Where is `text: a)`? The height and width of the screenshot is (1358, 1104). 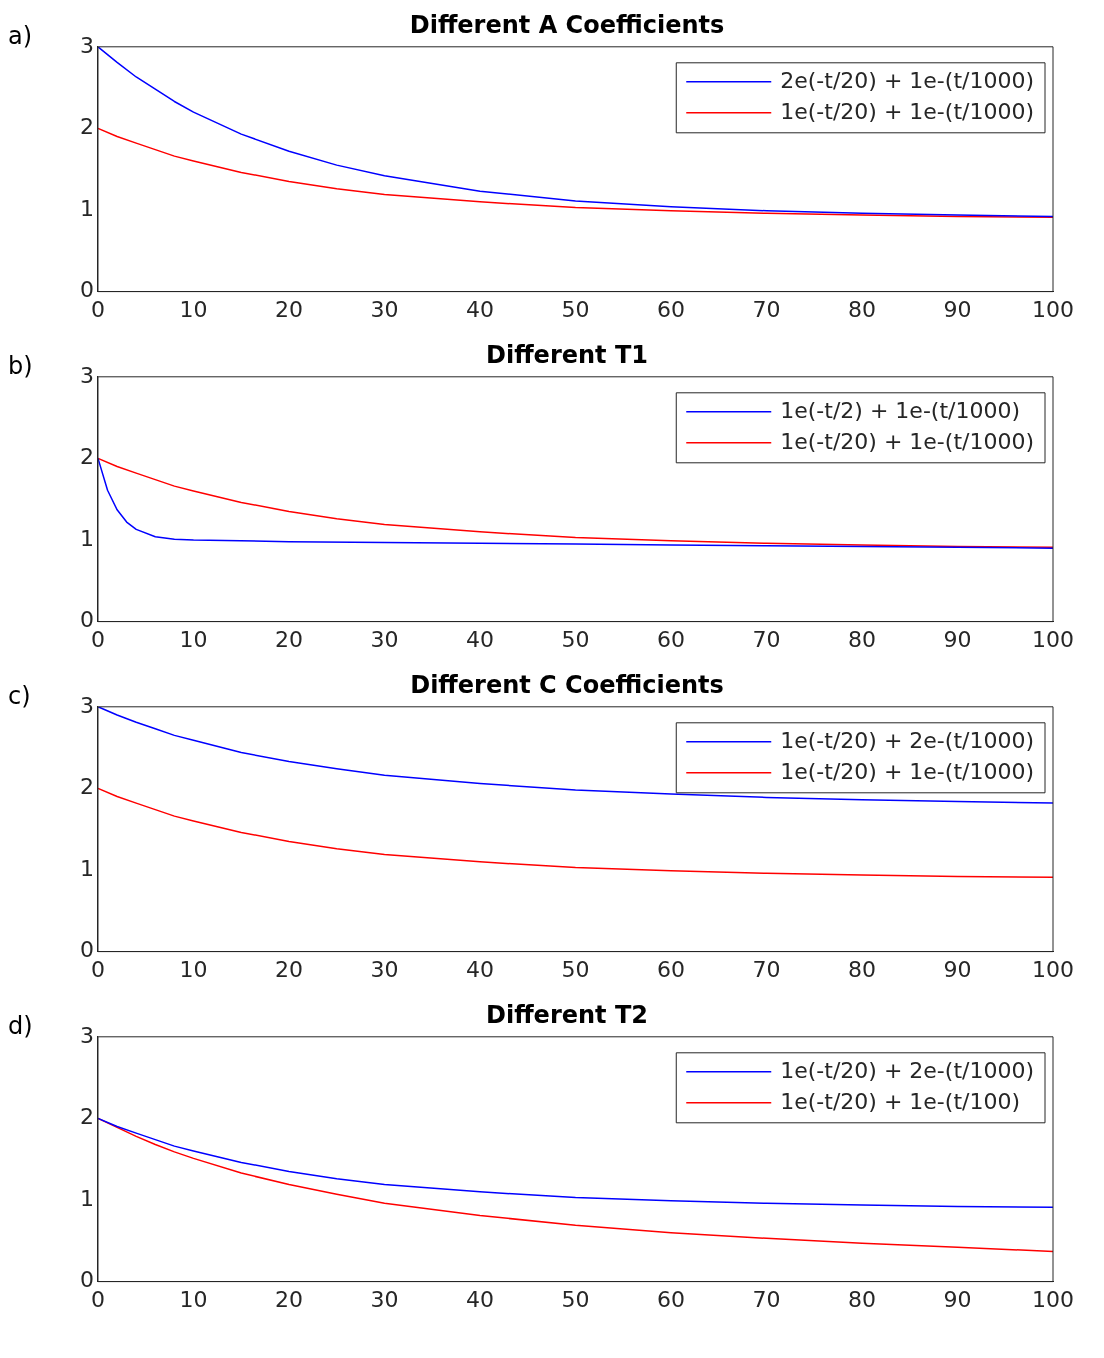 text: a) is located at coordinates (21, 36).